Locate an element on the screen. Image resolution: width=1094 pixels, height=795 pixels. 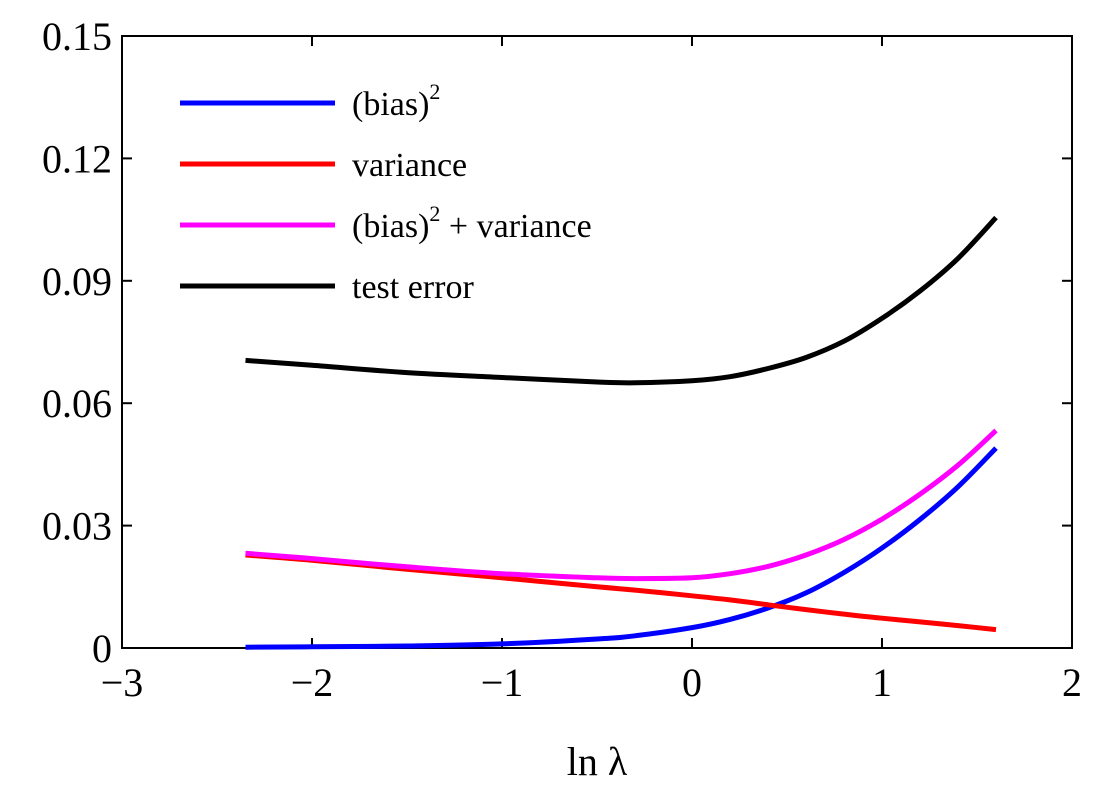
x-tick-label: 1 is located at coordinates (882, 682).